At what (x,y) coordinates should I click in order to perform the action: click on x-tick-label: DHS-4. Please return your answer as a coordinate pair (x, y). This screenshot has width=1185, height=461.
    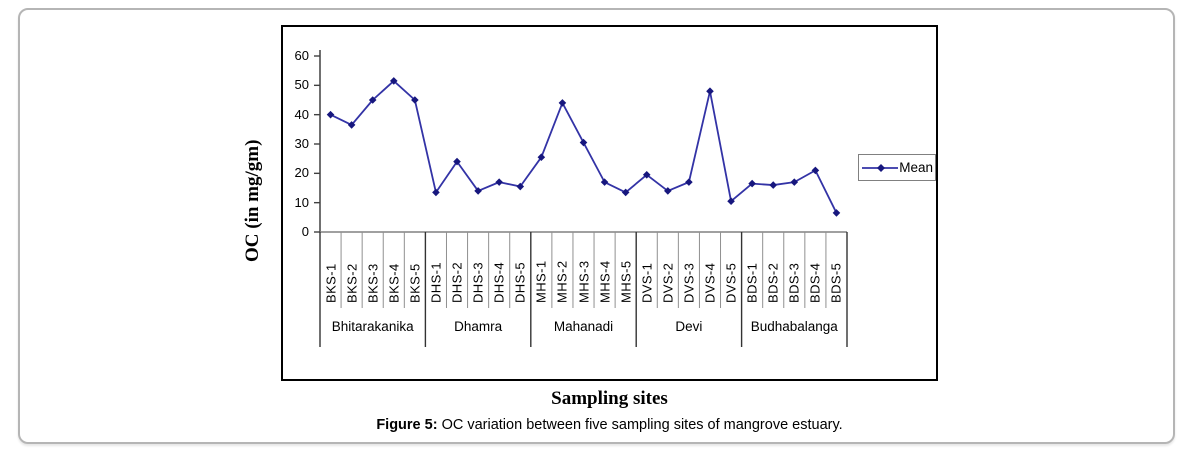
    Looking at the image, I should click on (499, 282).